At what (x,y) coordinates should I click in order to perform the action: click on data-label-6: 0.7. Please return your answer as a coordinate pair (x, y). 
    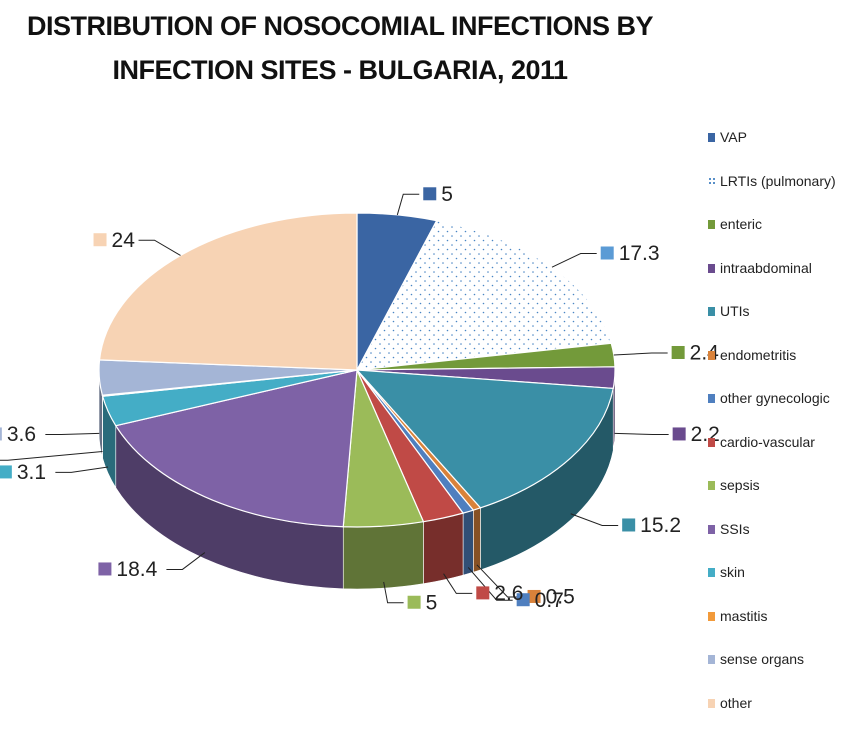
    Looking at the image, I should click on (540, 600).